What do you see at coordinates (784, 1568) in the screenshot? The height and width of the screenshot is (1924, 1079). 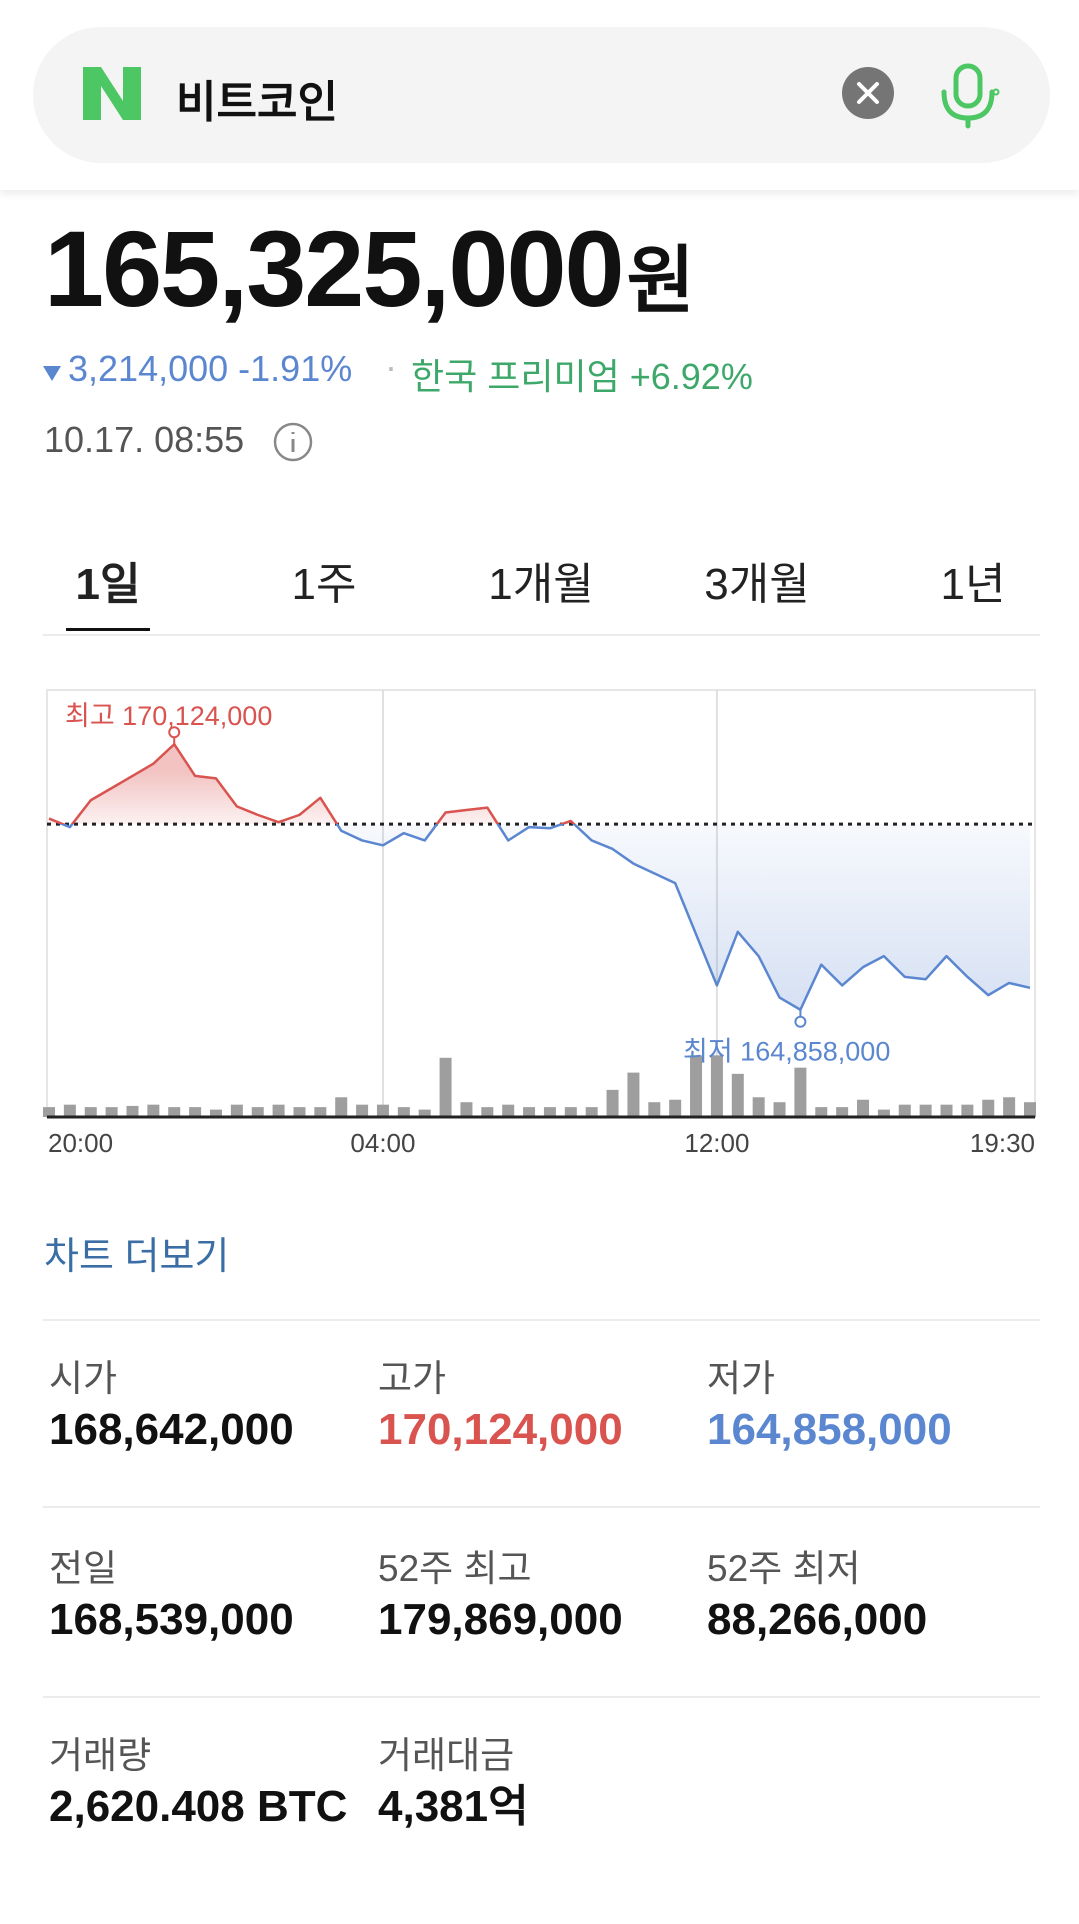 I see `stat-label: 52주 최저` at bounding box center [784, 1568].